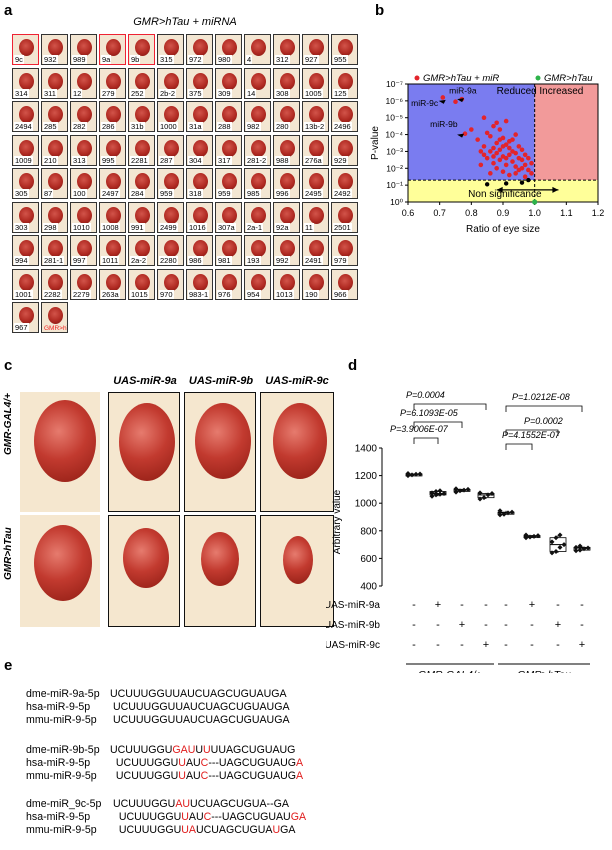 The height and width of the screenshot is (850, 612). I want to click on annot-arrow-9b, so click(461, 135).